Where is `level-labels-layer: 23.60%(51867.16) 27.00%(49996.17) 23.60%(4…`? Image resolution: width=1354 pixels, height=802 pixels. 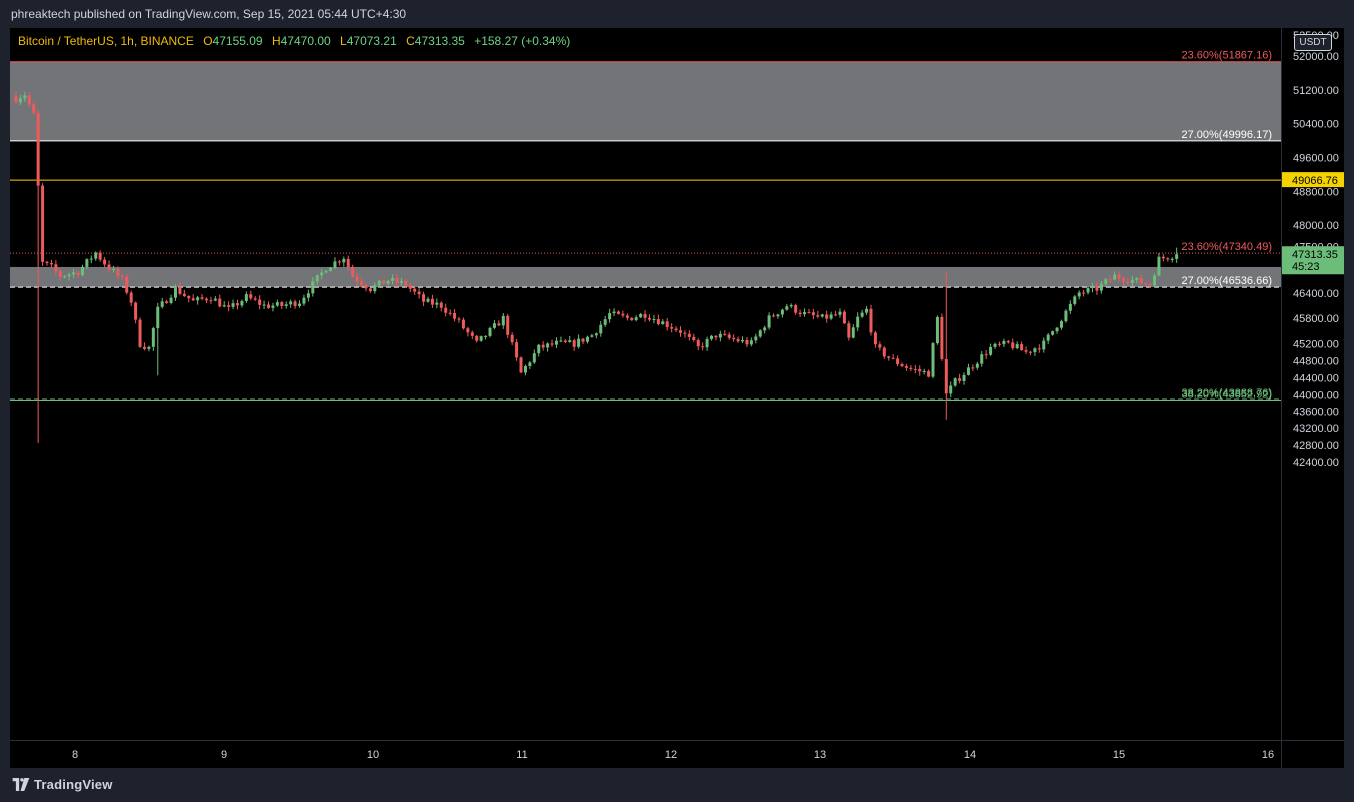 level-labels-layer: 23.60%(51867.16) 27.00%(49996.17) 23.60%(4… is located at coordinates (1226, 225).